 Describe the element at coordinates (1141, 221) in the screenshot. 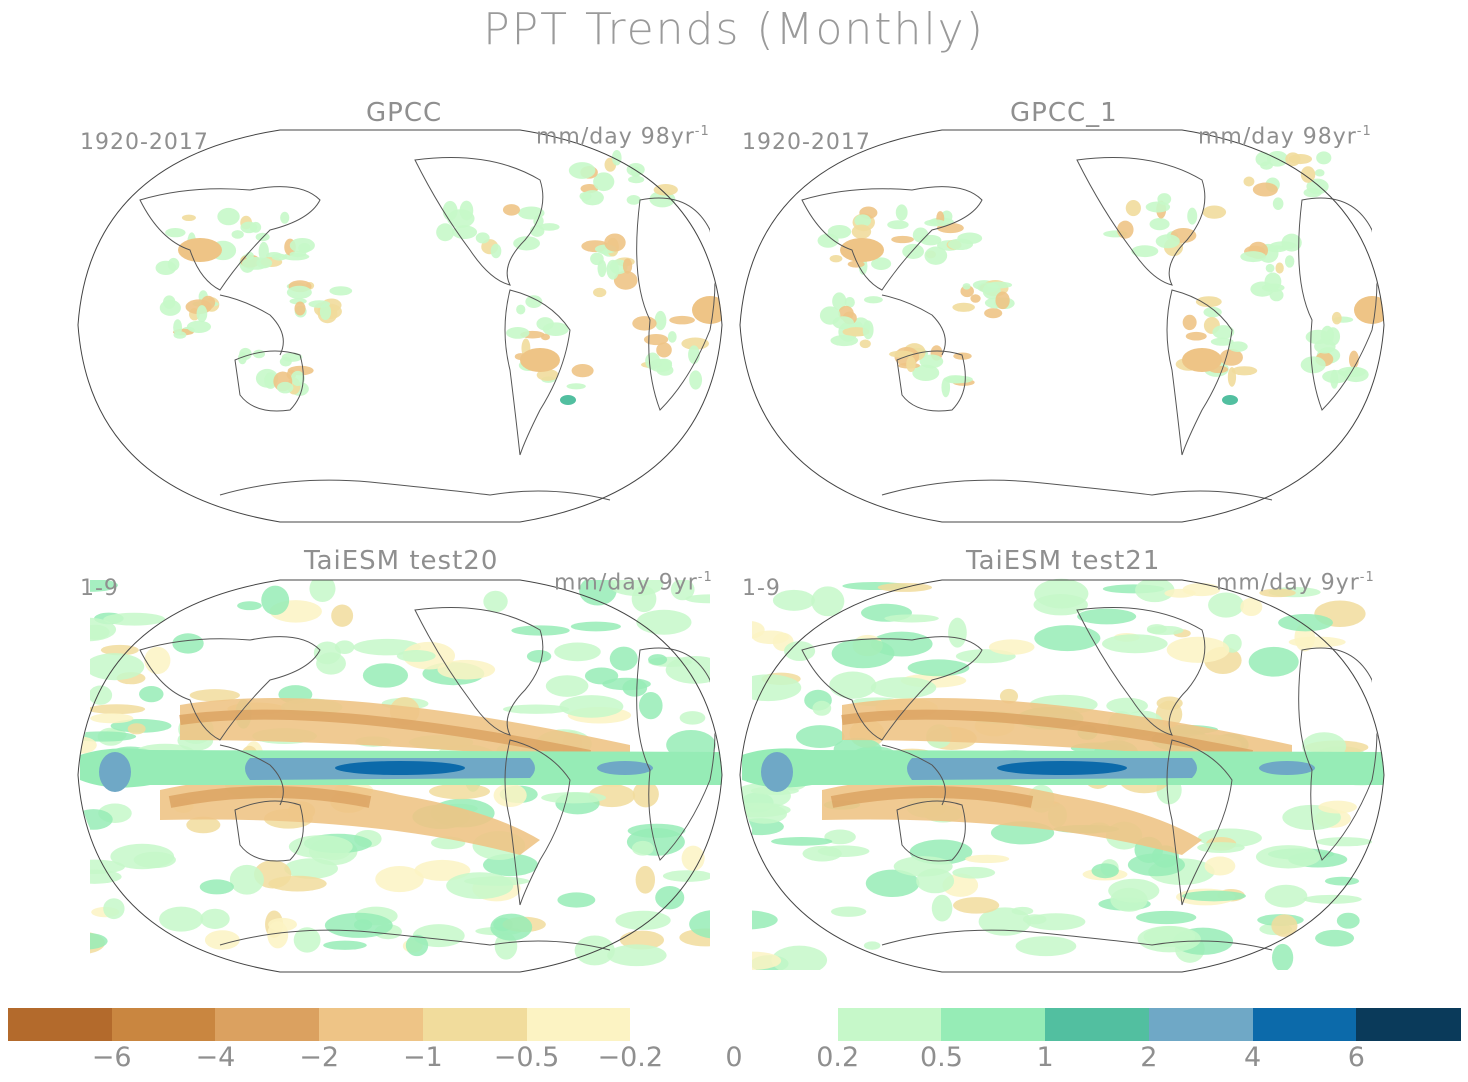

I see `coastline-north-america` at that location.